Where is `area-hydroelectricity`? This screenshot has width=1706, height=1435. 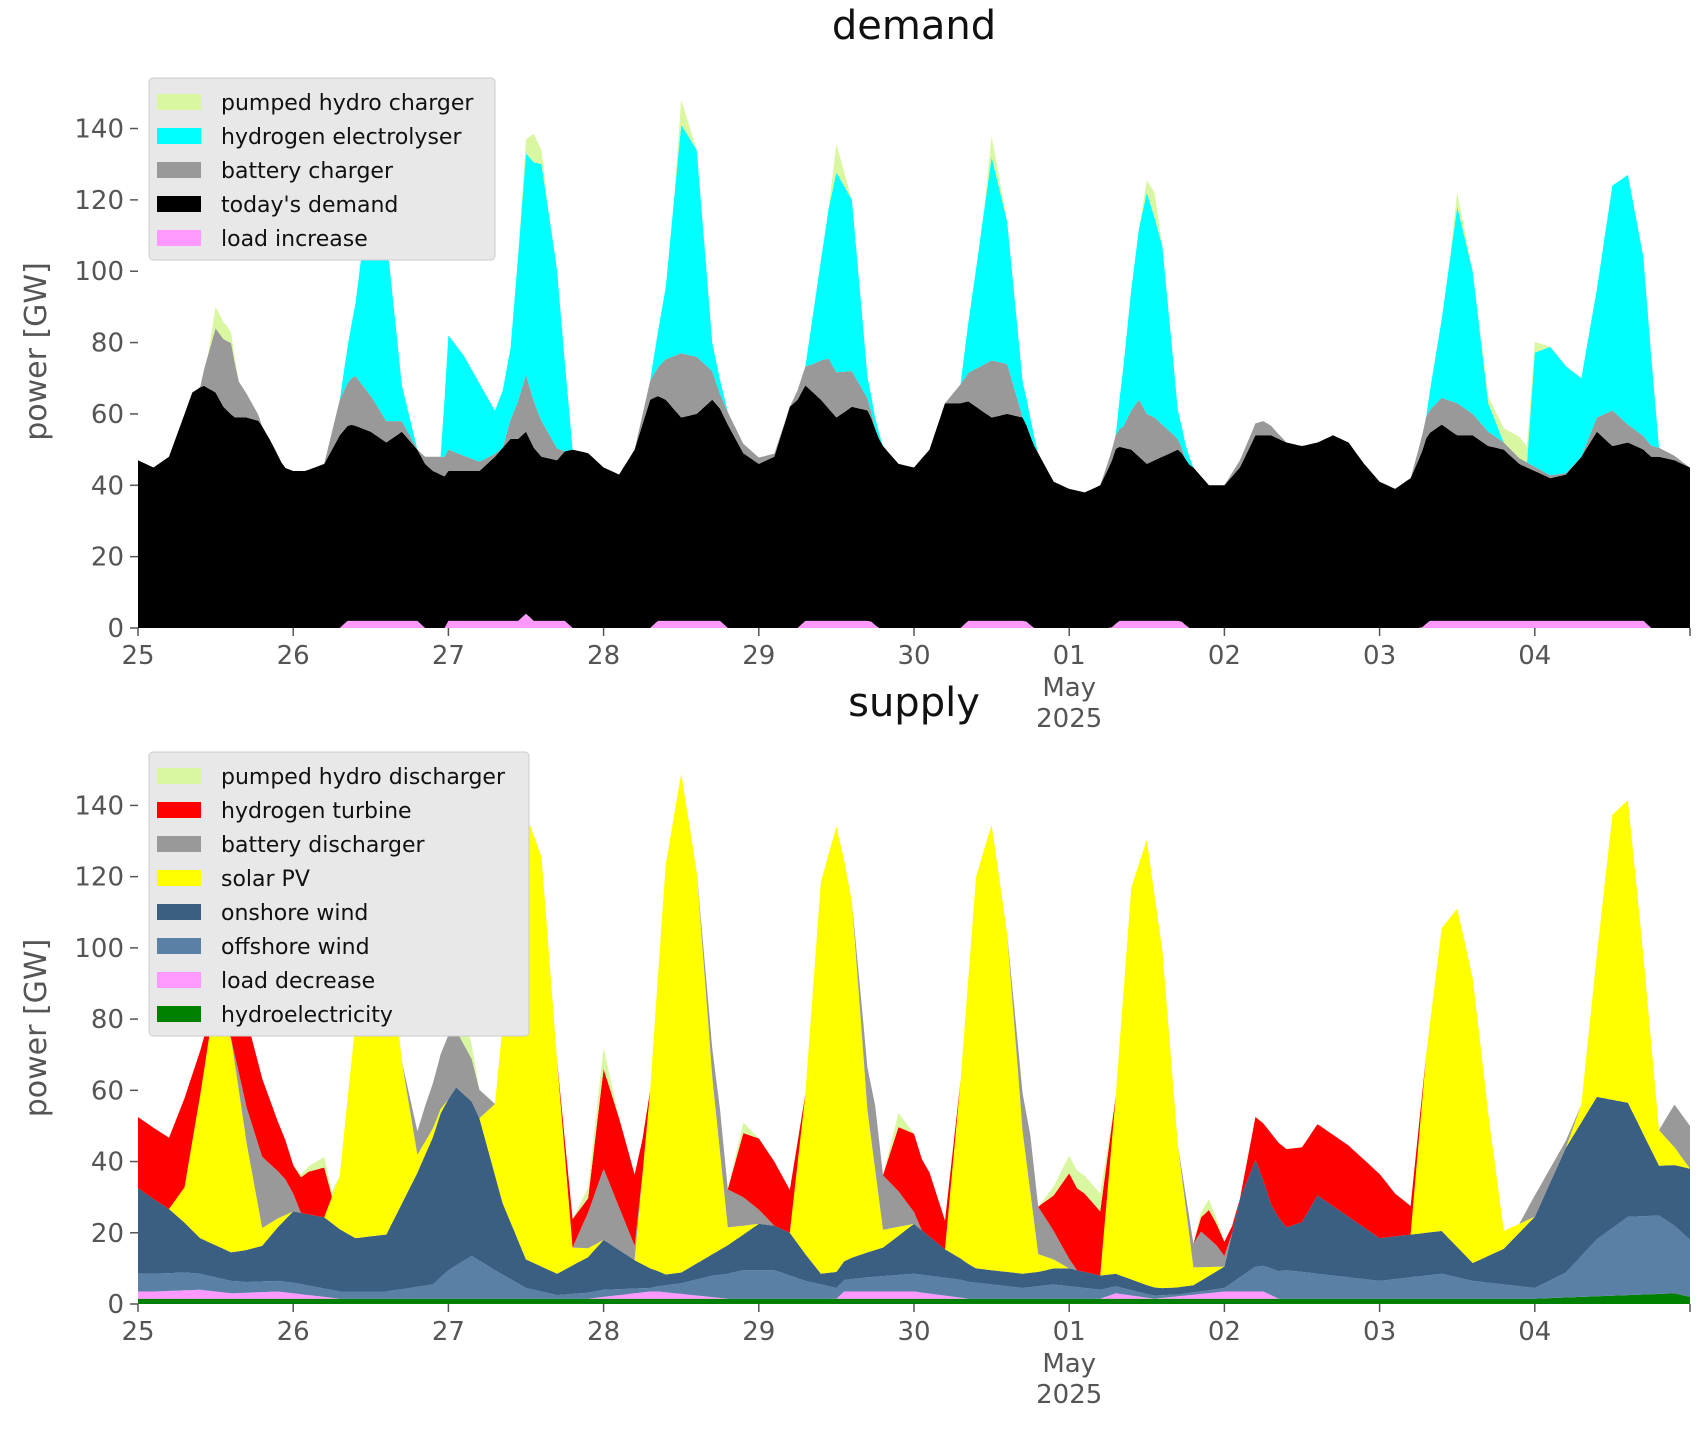 area-hydroelectricity is located at coordinates (914, 1298).